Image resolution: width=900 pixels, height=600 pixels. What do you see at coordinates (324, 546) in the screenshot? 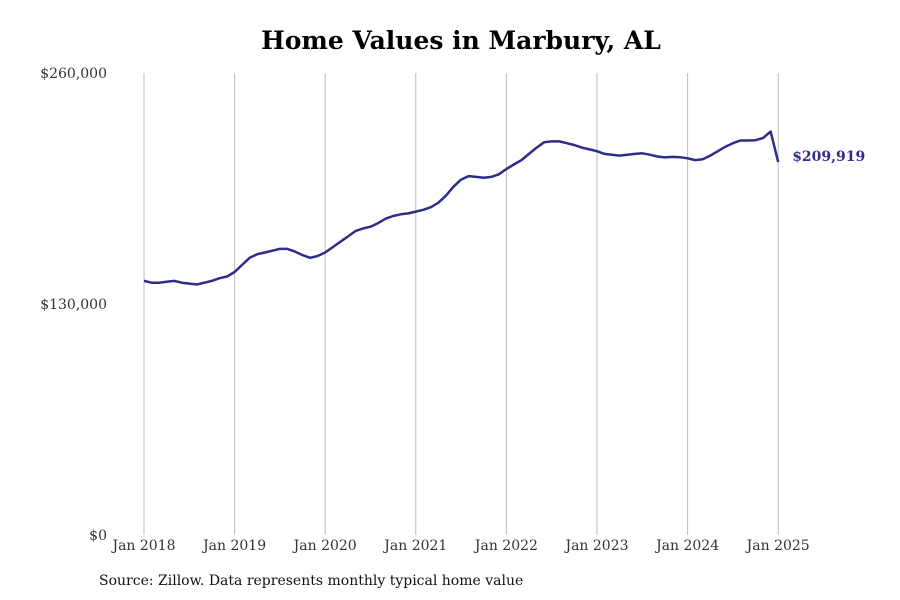
I see `x-tick-label: Jan 2020` at bounding box center [324, 546].